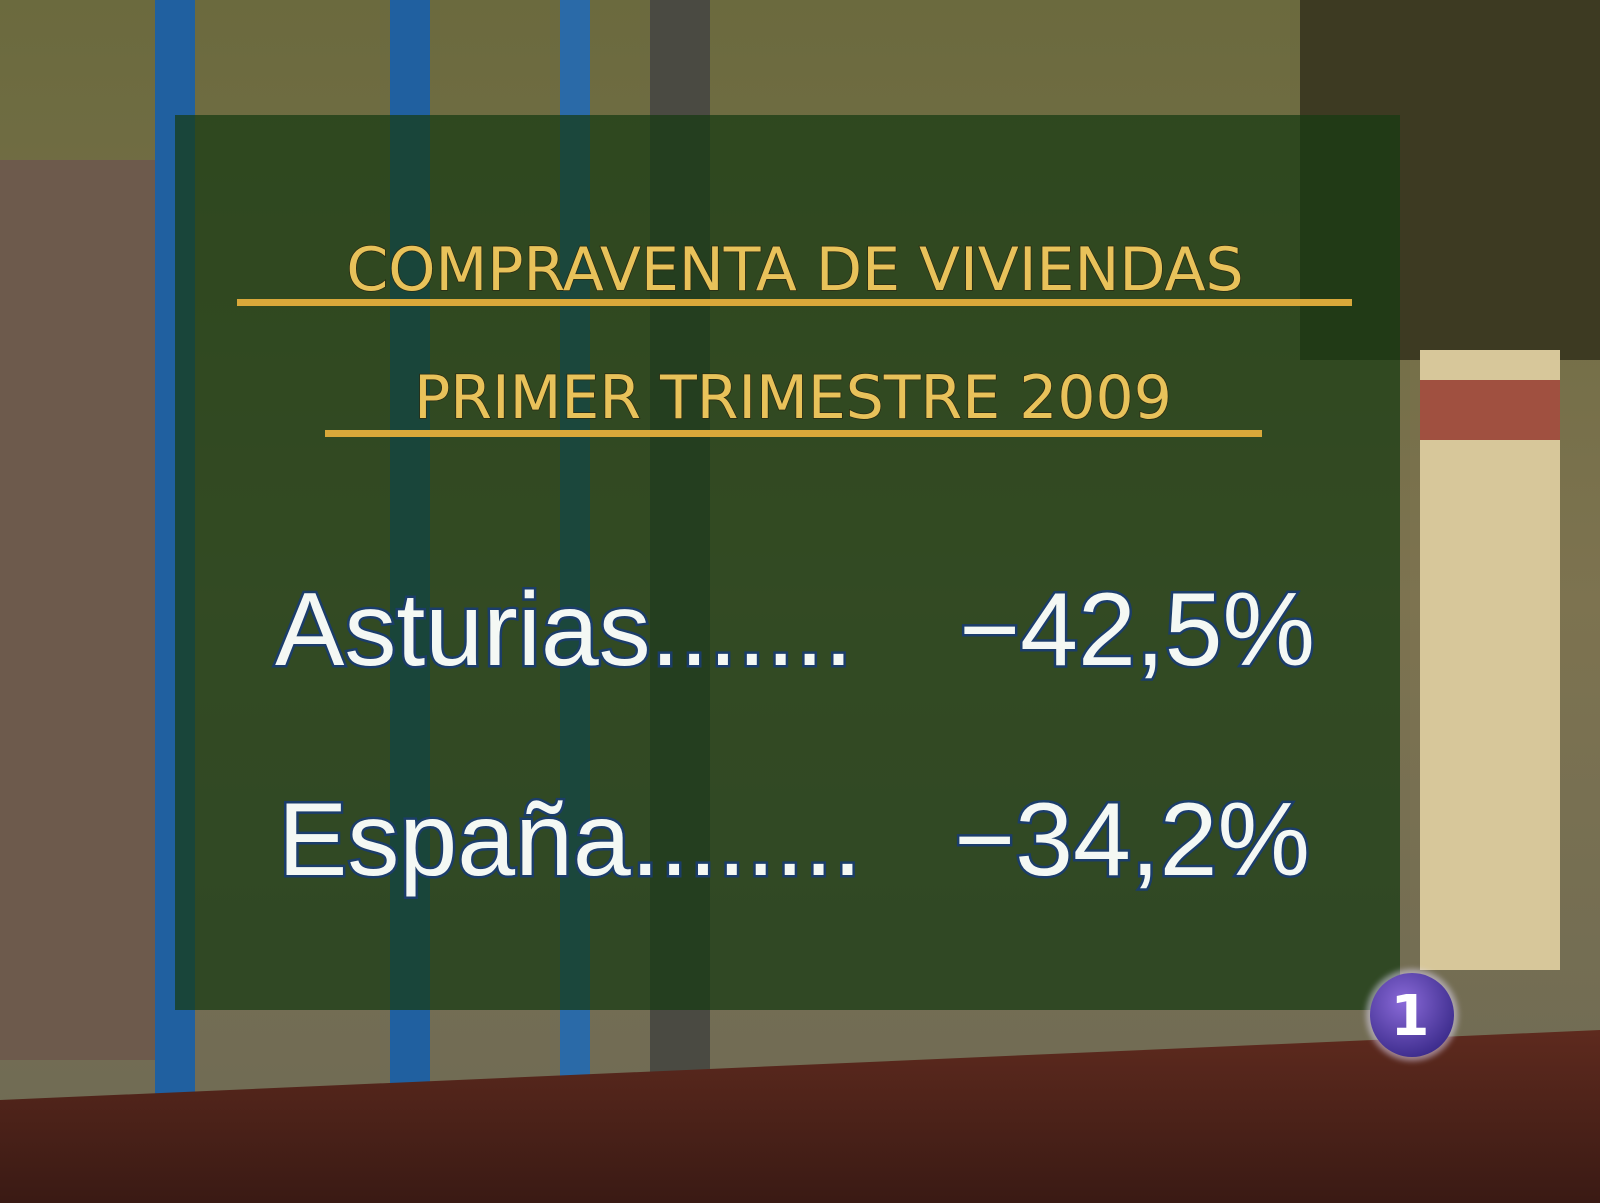  What do you see at coordinates (793, 433) in the screenshot?
I see `subtitle-underline` at bounding box center [793, 433].